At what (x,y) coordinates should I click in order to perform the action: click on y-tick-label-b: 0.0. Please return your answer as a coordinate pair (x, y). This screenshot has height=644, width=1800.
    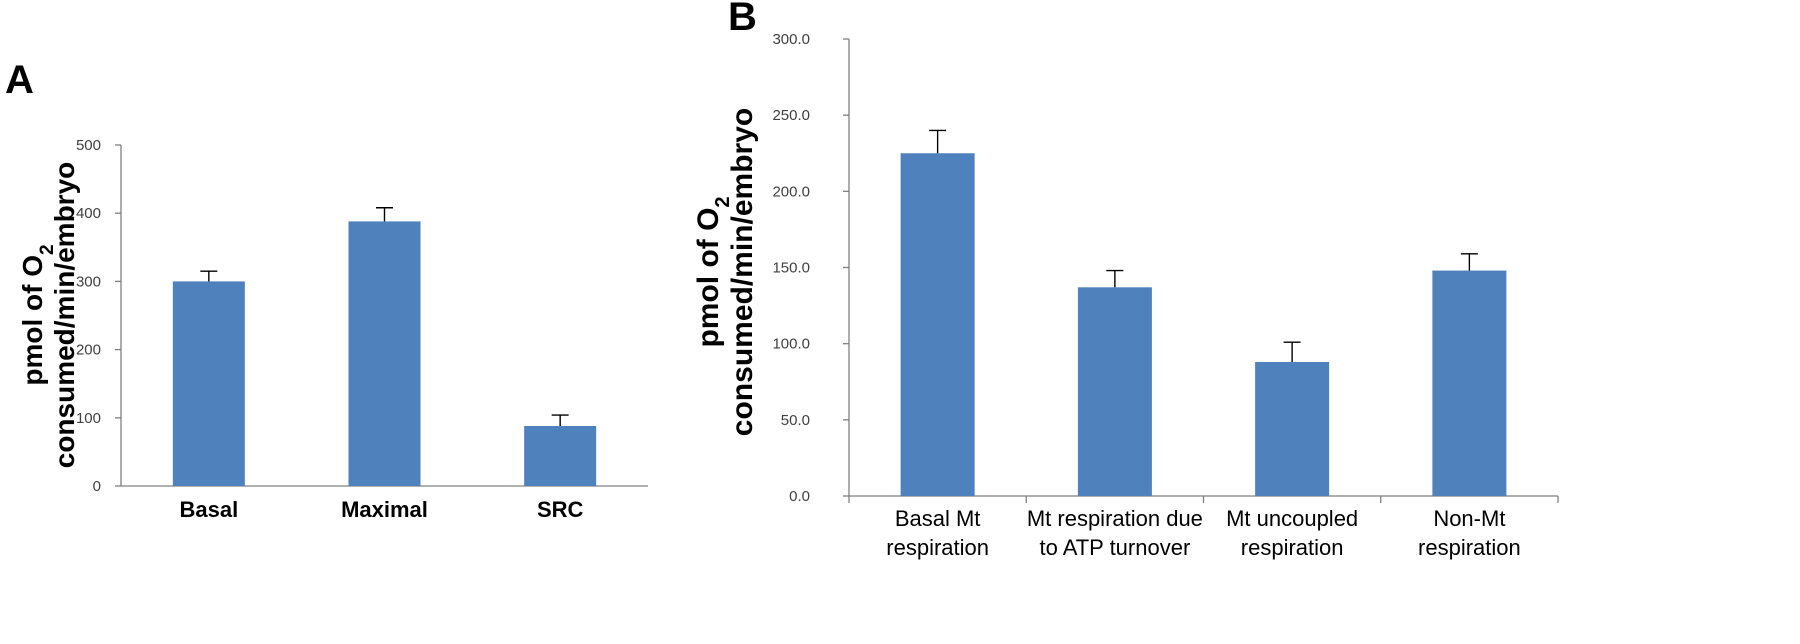
    Looking at the image, I should click on (799, 496).